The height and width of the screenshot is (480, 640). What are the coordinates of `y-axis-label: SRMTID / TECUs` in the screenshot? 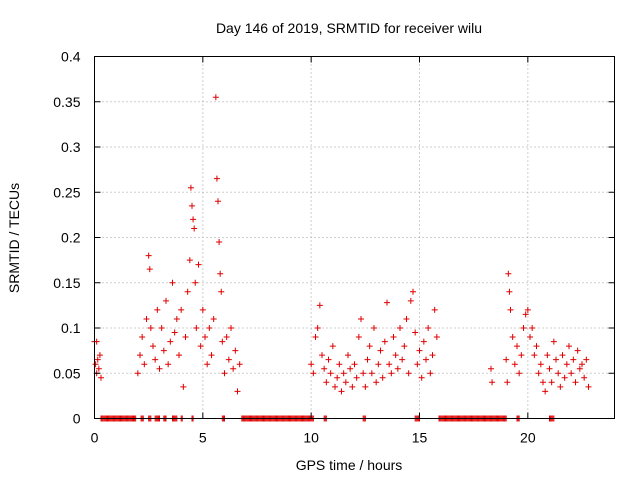 It's located at (14, 238).